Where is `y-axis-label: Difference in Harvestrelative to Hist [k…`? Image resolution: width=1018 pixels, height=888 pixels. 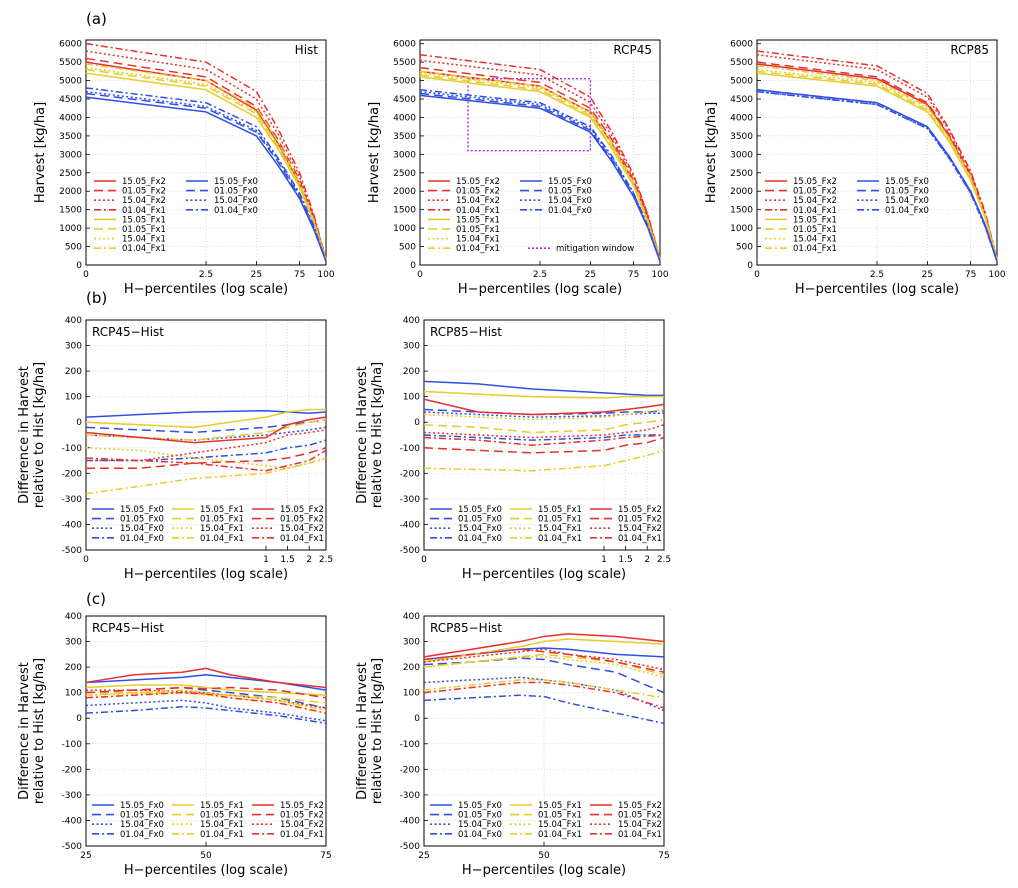 y-axis-label: Difference in Harvestrelative to Hist [k… is located at coordinates (32, 435).